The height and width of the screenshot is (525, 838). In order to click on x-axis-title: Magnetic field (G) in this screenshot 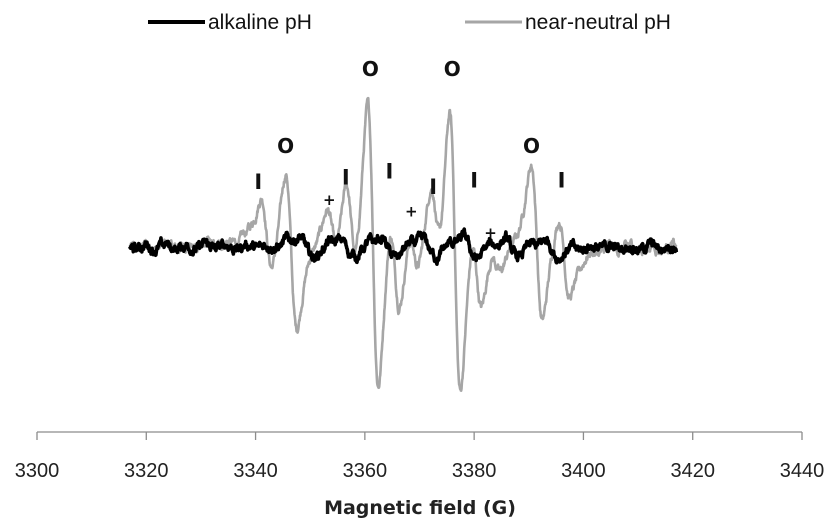, I will do `click(420, 508)`.